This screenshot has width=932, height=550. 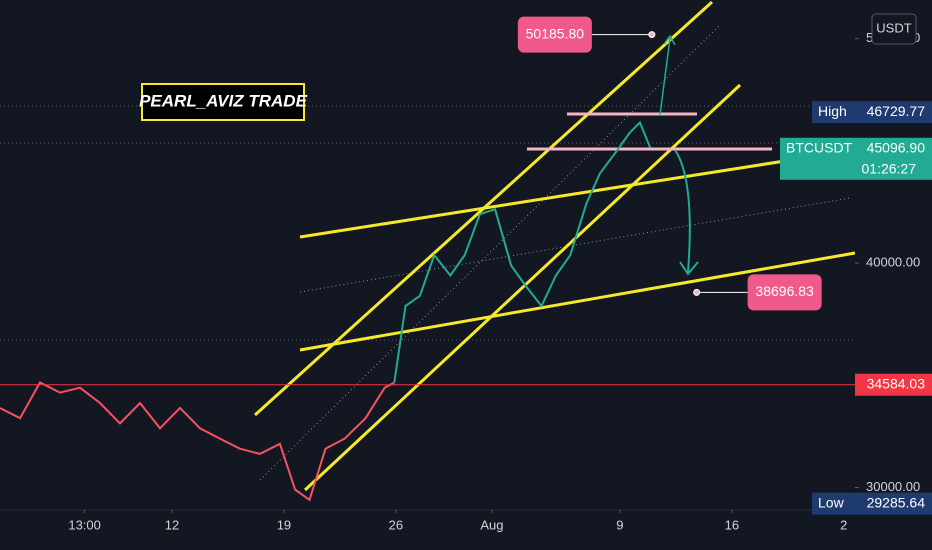 I want to click on x-tick-label: 16, so click(x=732, y=524).